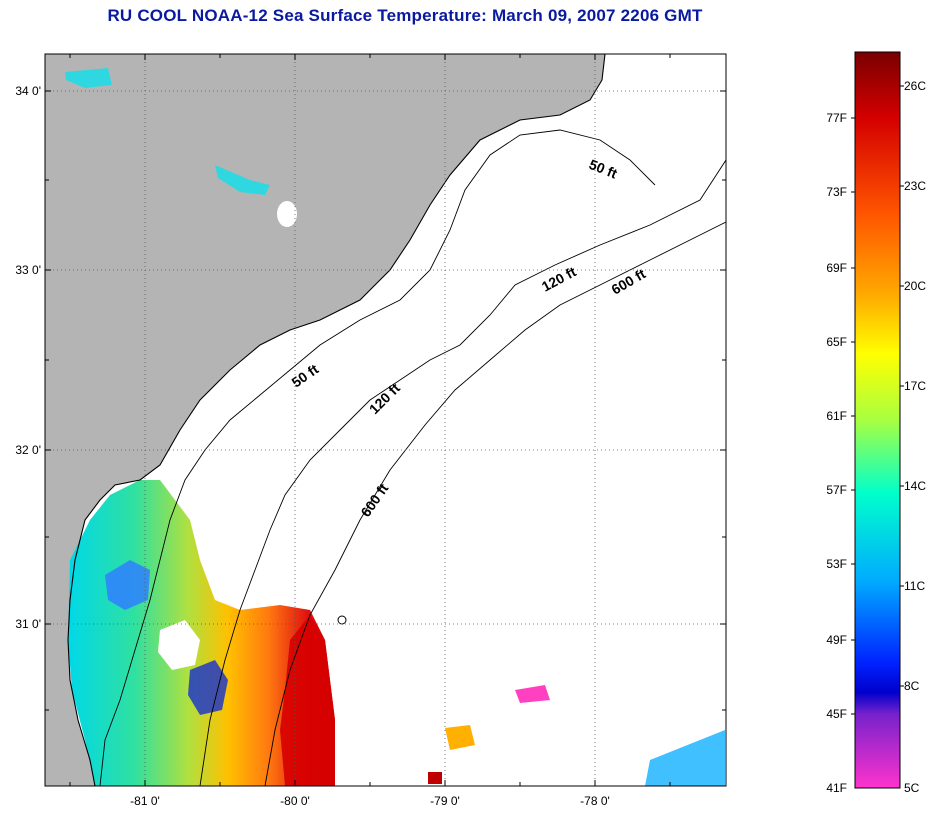 This screenshot has width=928, height=817. What do you see at coordinates (836, 490) in the screenshot?
I see `colorbar-f-57: 57F` at bounding box center [836, 490].